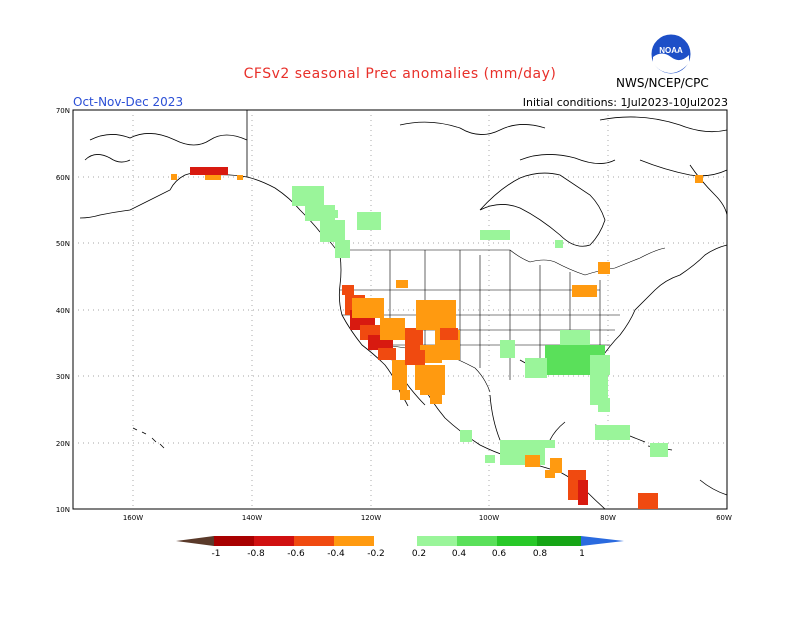 The height and width of the screenshot is (618, 800). I want to click on map-title: CFSv2 seasonal Prec anomalies (mm/day), so click(400, 74).